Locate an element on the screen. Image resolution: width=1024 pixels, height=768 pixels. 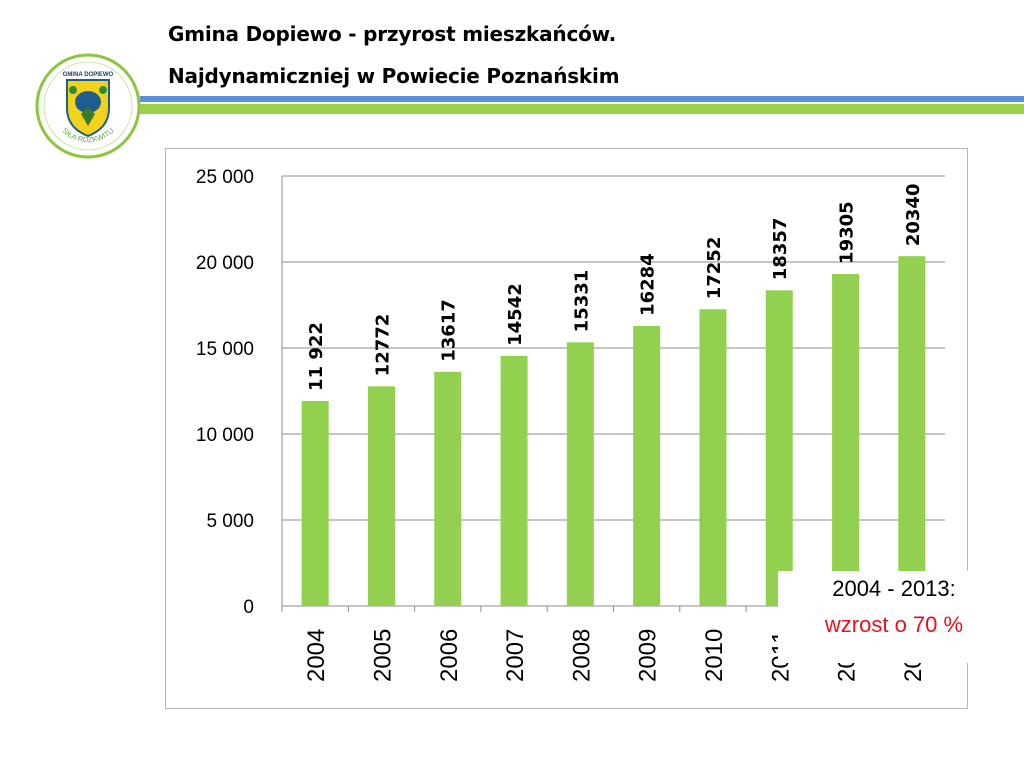
x-tick-label-2009: 2009 is located at coordinates (648, 655).